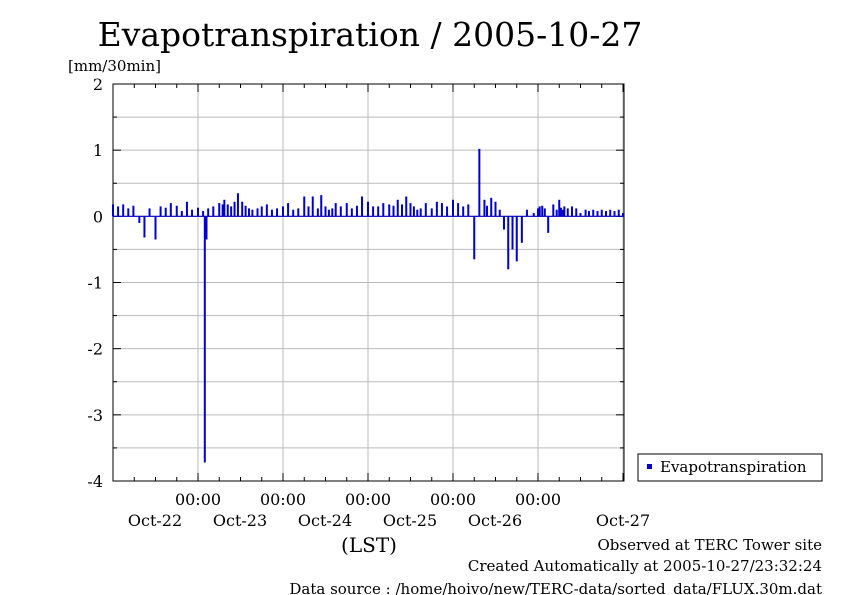 This screenshot has width=842, height=595. I want to click on x-tick-date: Oct-26, so click(495, 520).